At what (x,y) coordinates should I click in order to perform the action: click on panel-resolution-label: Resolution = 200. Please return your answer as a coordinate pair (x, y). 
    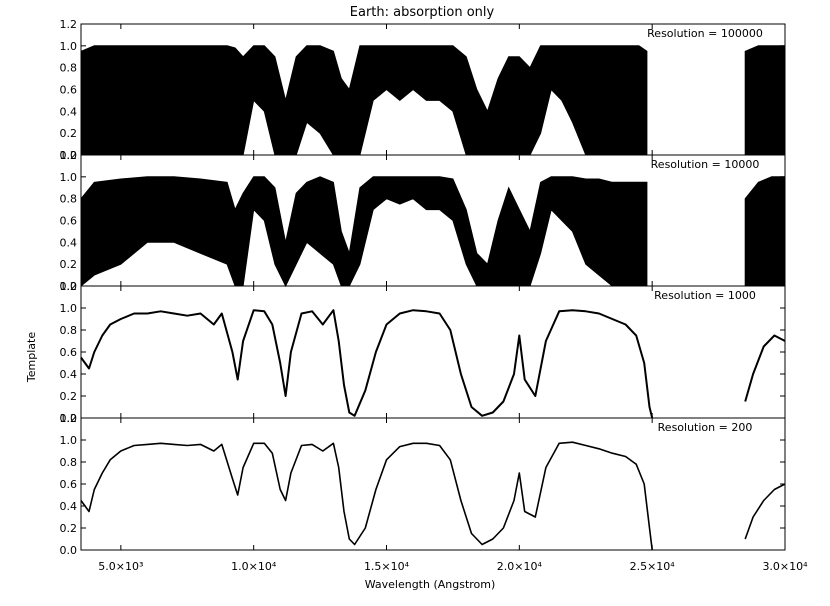
    Looking at the image, I should click on (705, 427).